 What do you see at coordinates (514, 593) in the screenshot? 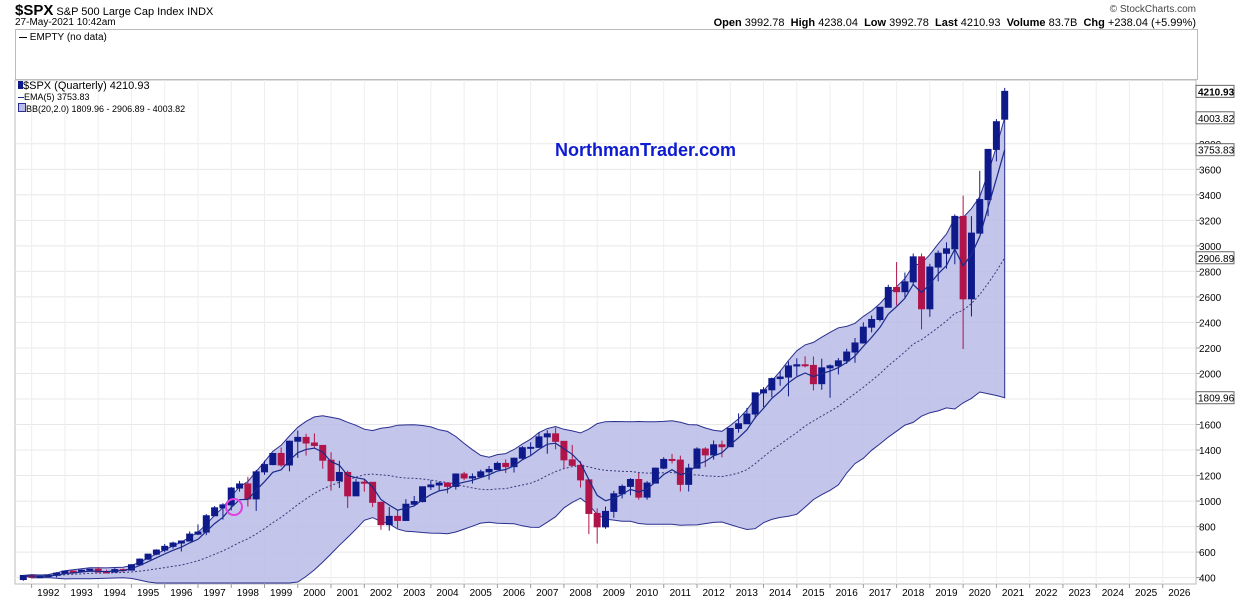
I see `x-tick-label: 2006` at bounding box center [514, 593].